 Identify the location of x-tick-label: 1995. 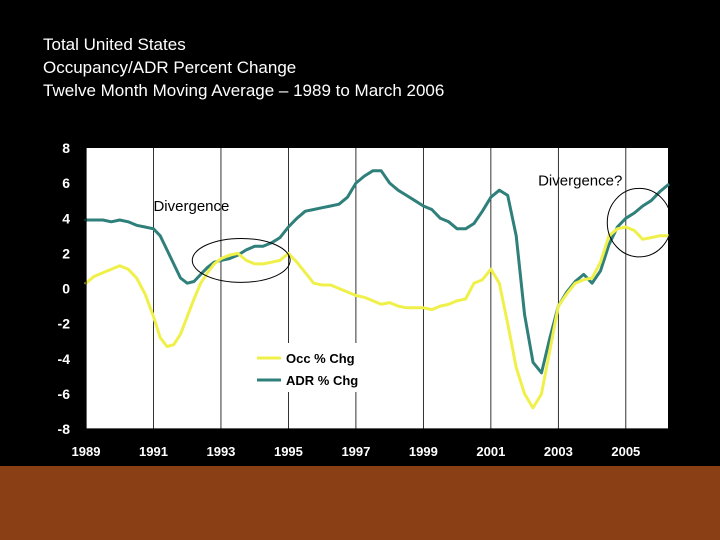
(288, 451).